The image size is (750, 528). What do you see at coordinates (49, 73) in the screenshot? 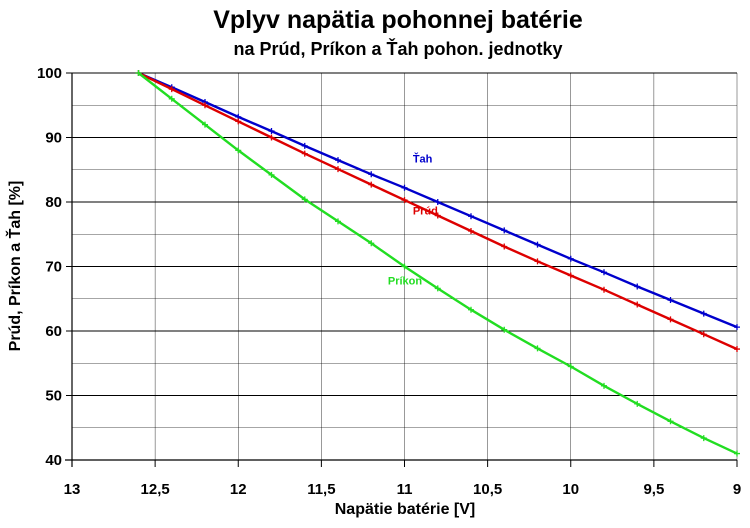
I see `y-tick-label: 100` at bounding box center [49, 73].